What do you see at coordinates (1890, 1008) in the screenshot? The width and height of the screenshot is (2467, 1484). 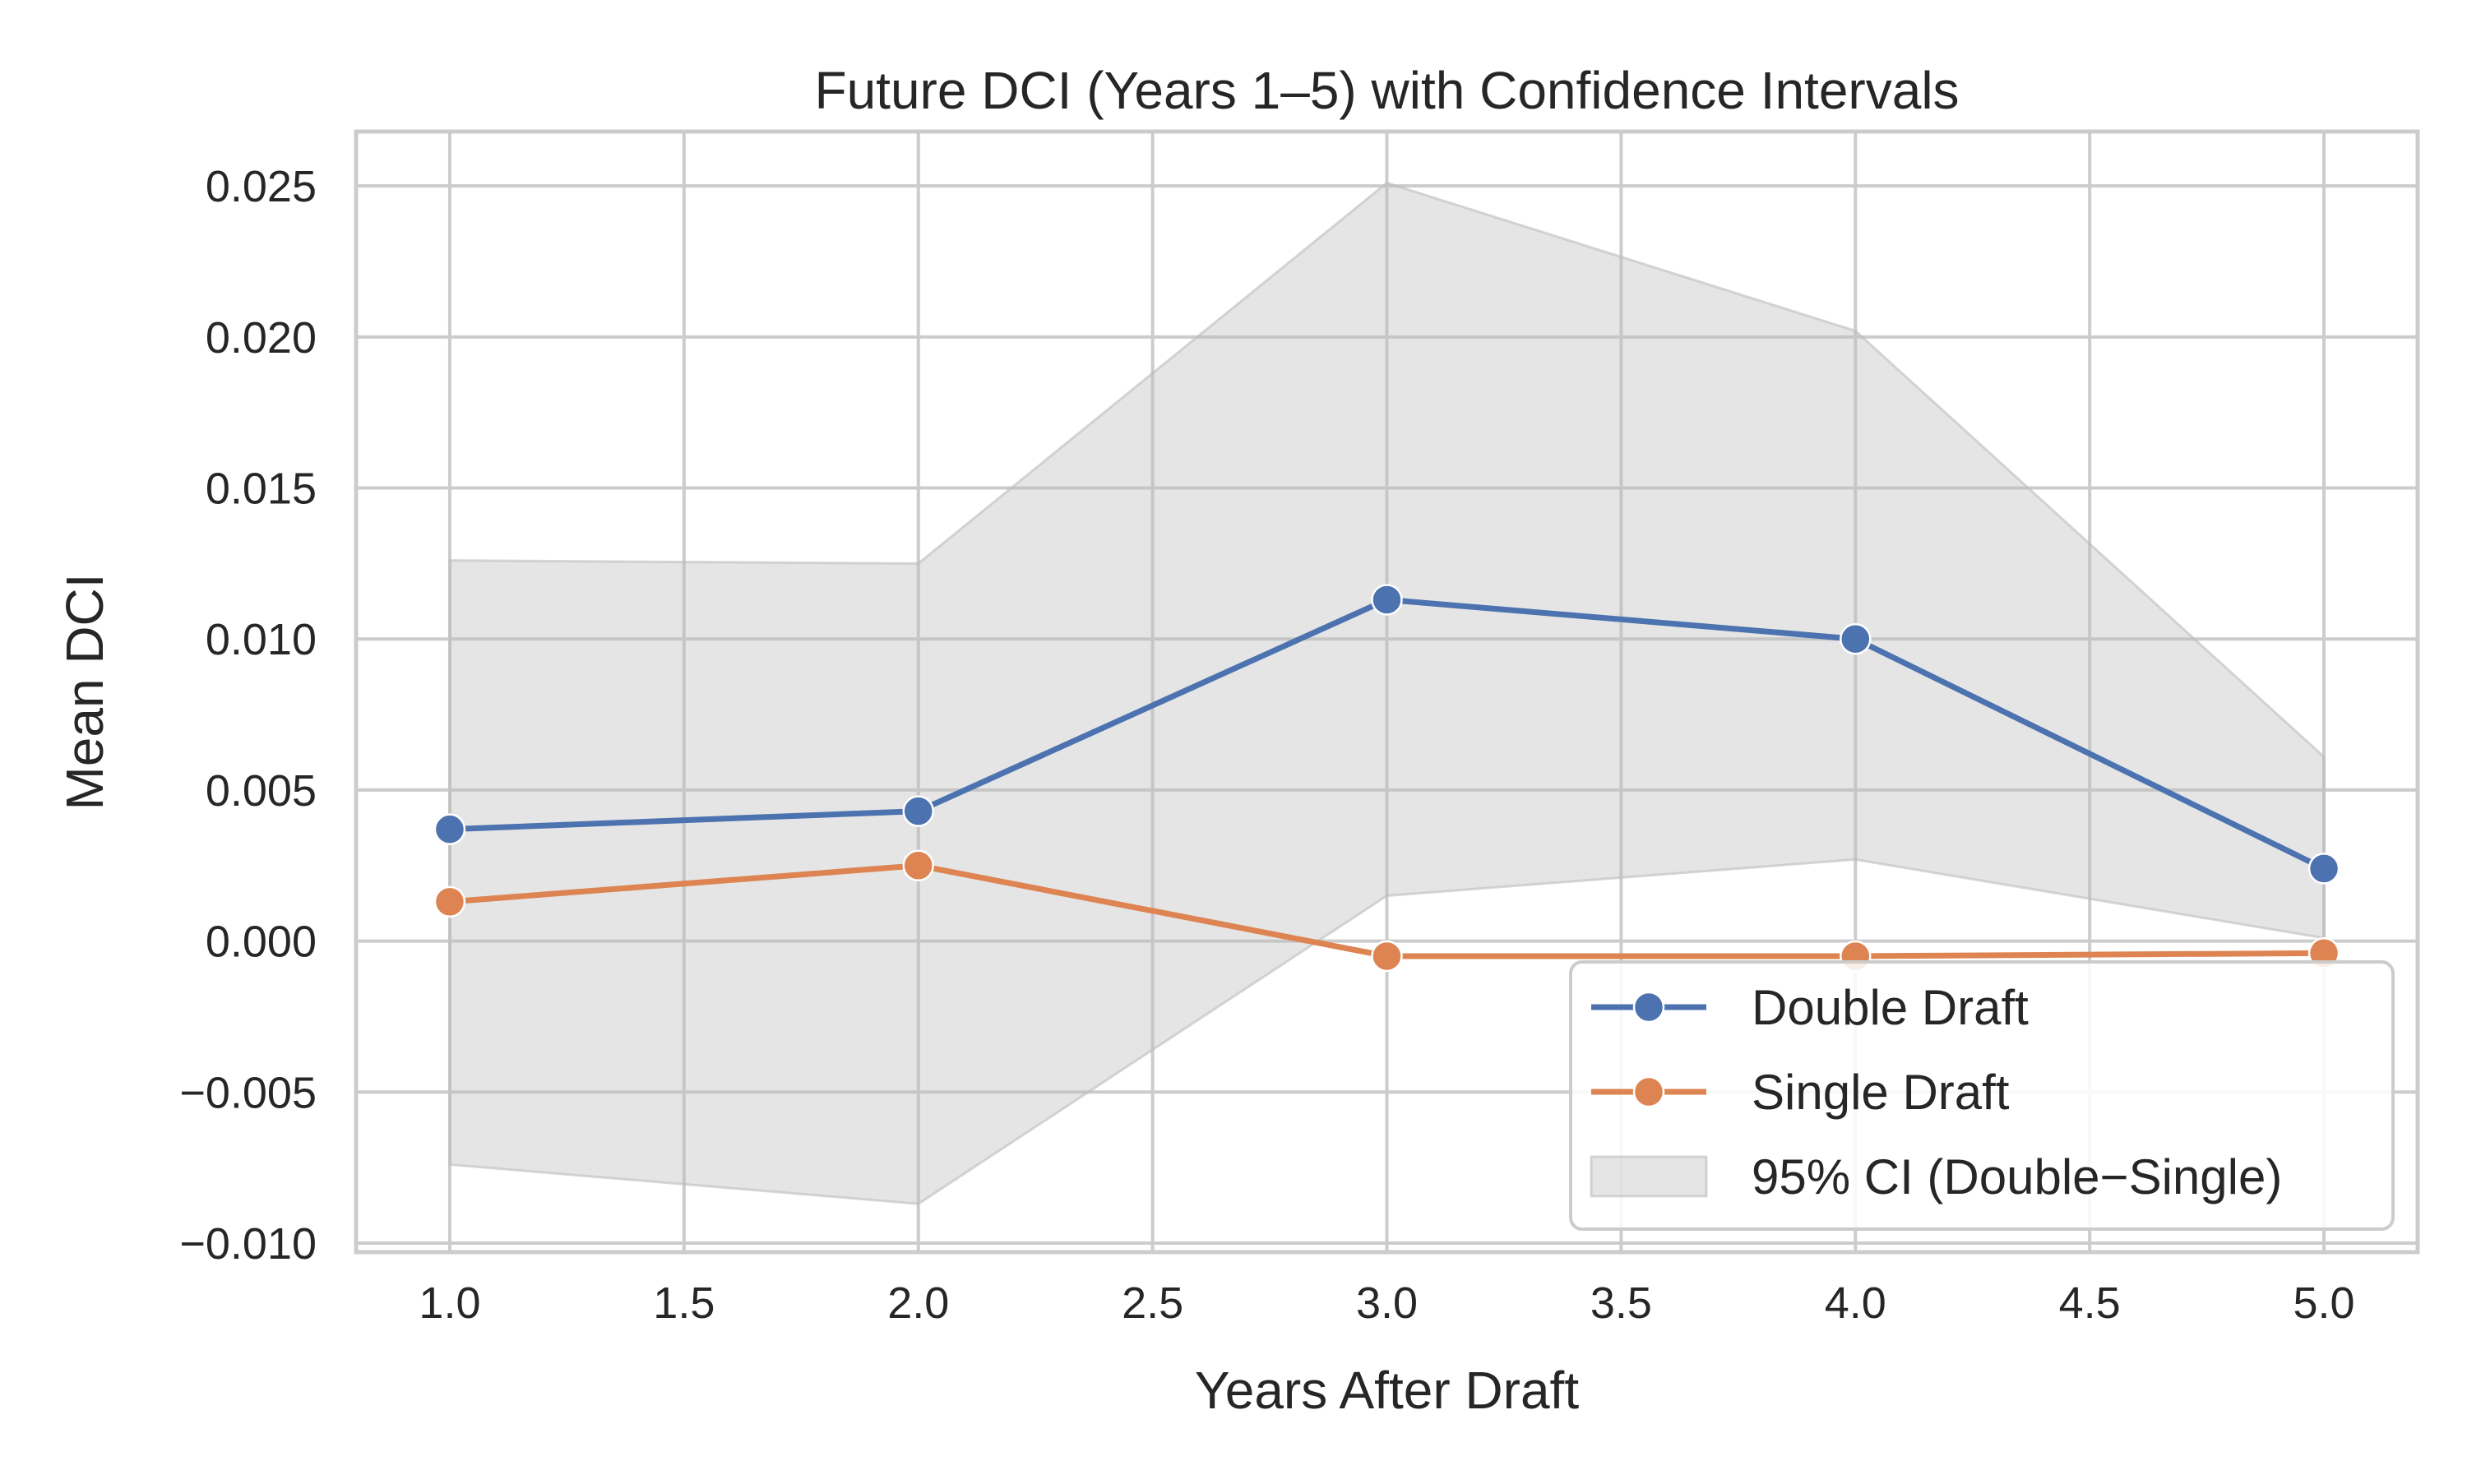 I see `legend-label: Double Draft` at bounding box center [1890, 1008].